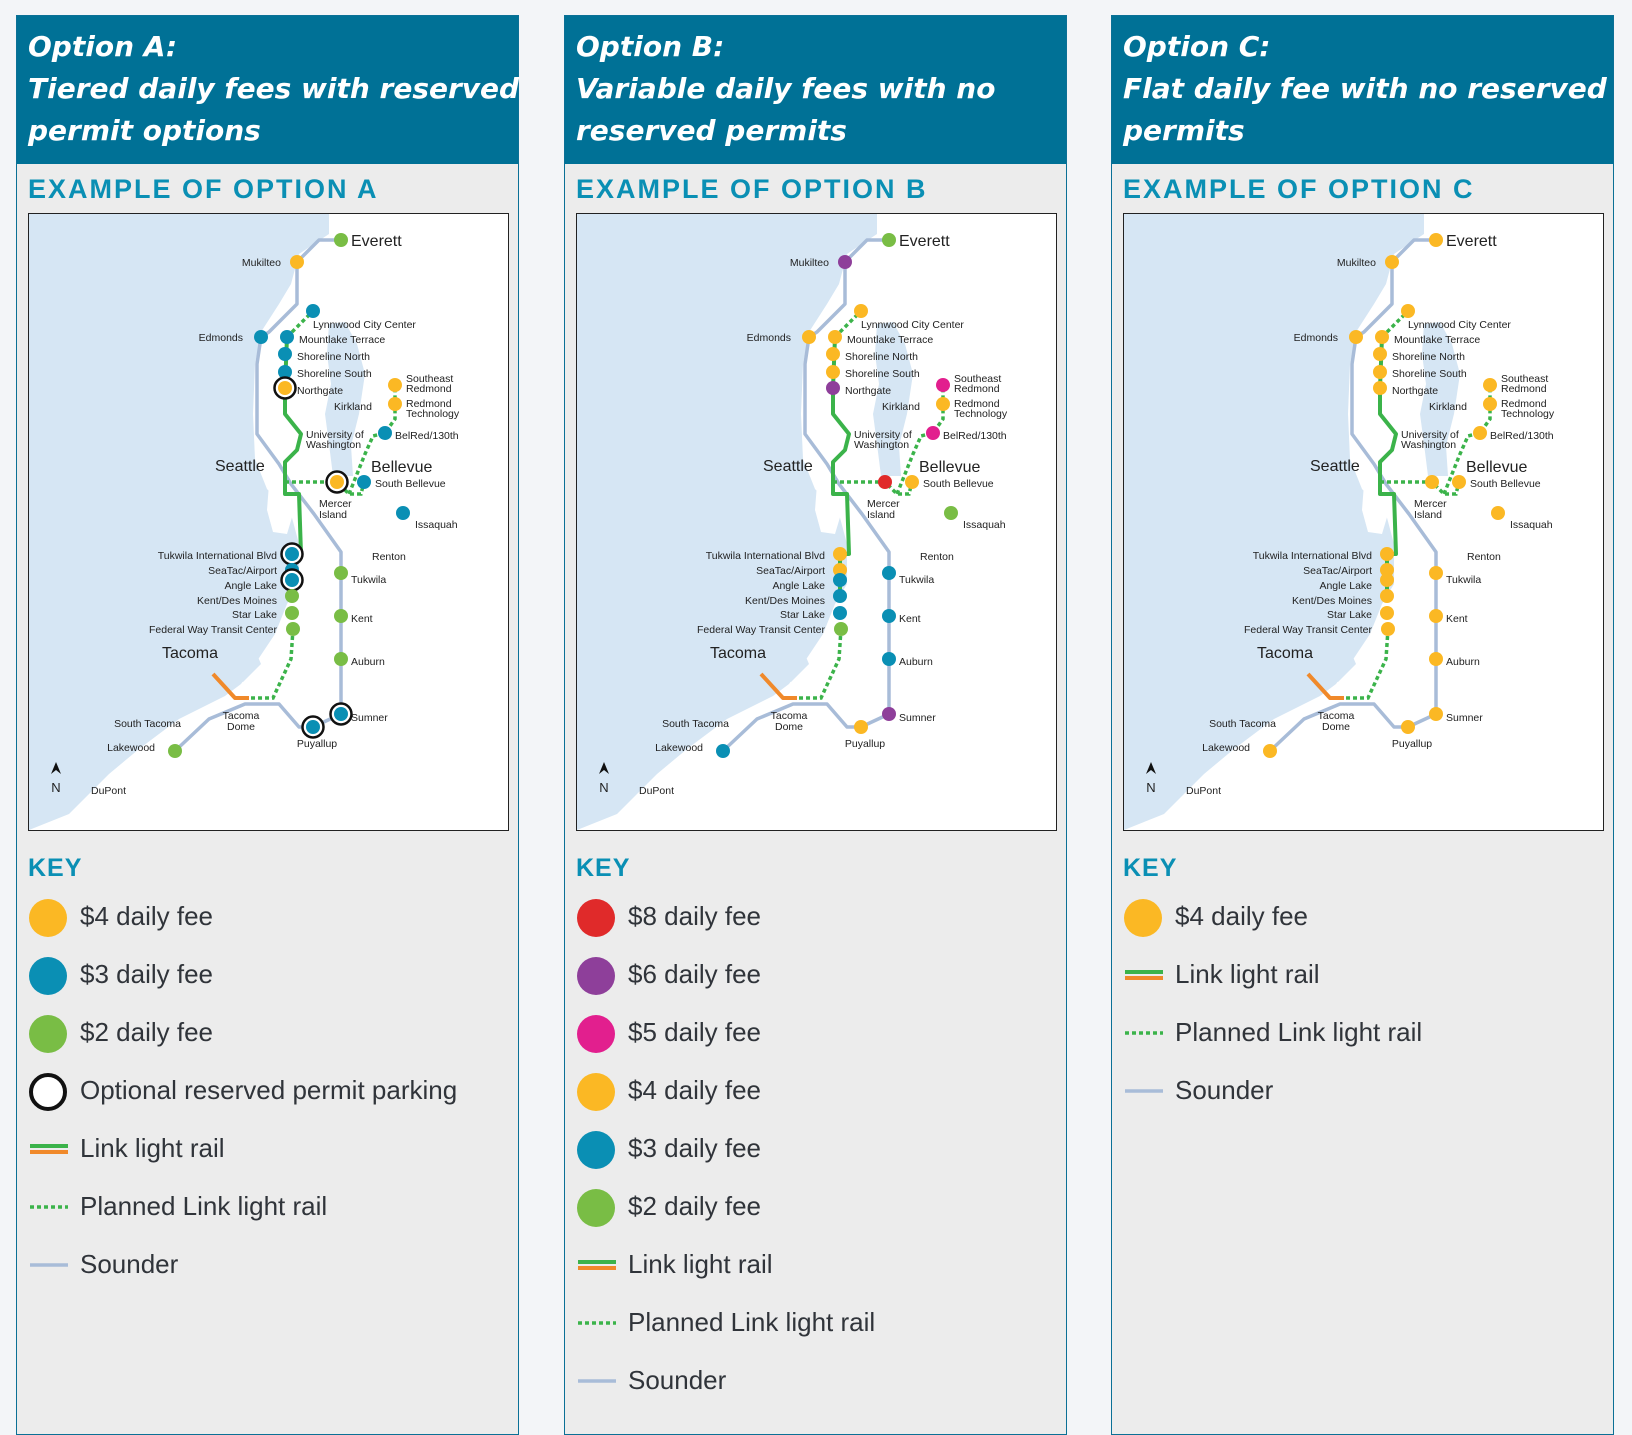 The width and height of the screenshot is (1632, 1435). Describe the element at coordinates (268, 1041) in the screenshot. I see `key-item: $2 daily fee` at that location.